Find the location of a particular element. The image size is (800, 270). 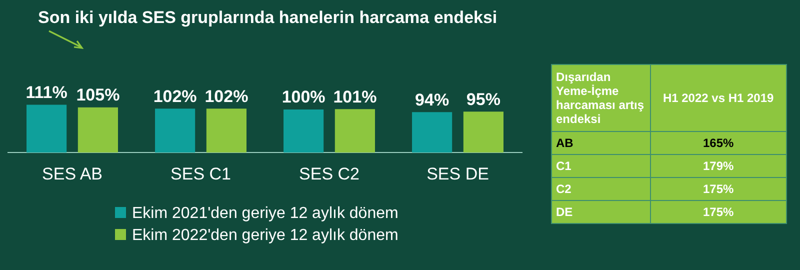

category-label: AB is located at coordinates (601, 143).